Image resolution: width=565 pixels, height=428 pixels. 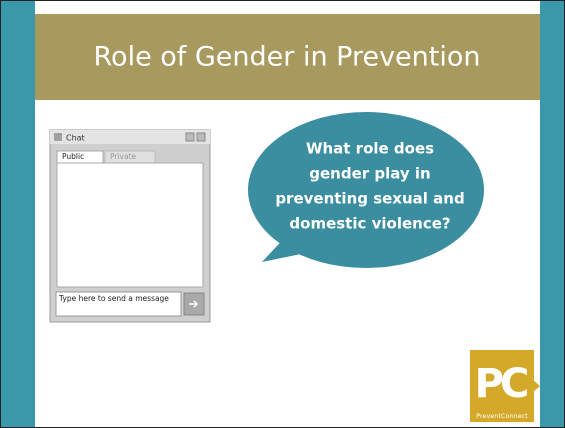 I want to click on chat-title: Chat, so click(x=75, y=138).